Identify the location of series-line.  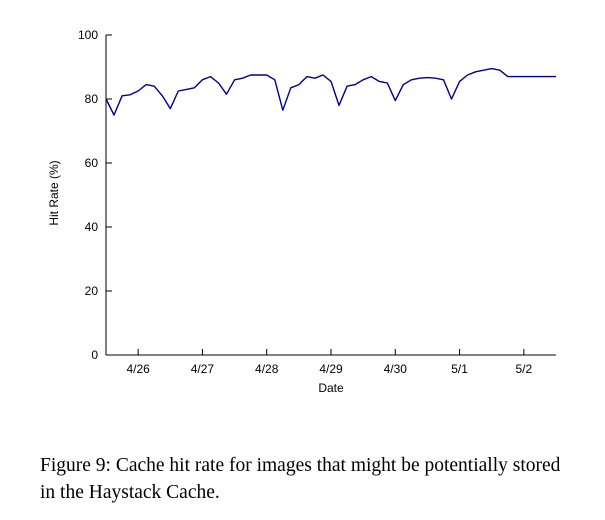
(330, 91).